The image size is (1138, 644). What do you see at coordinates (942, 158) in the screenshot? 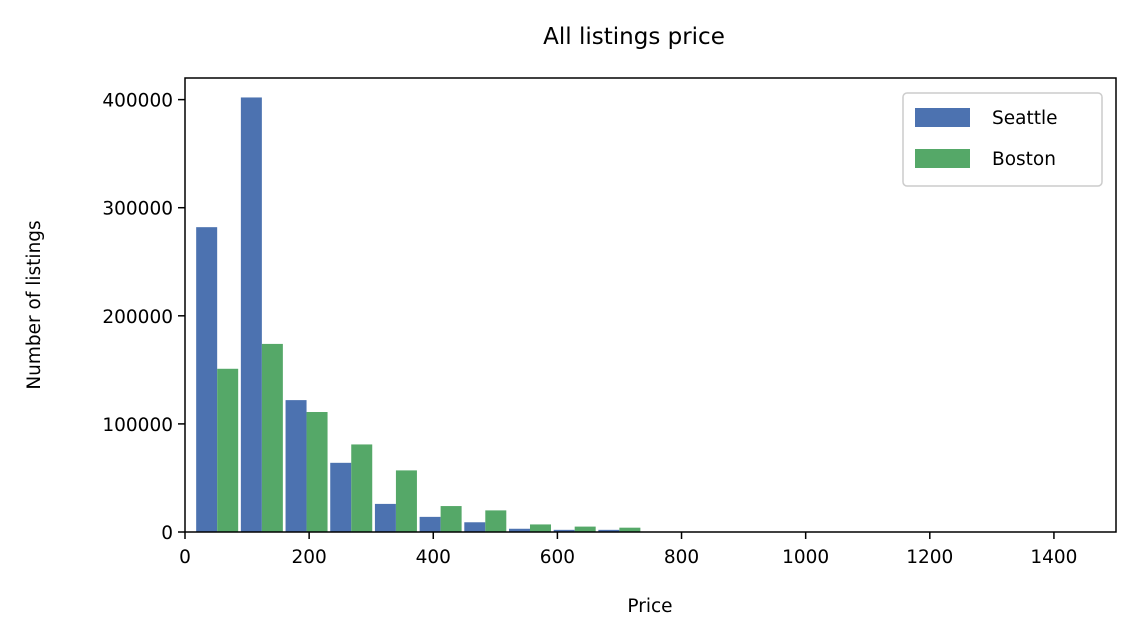
I see `legend-swatch-boston` at bounding box center [942, 158].